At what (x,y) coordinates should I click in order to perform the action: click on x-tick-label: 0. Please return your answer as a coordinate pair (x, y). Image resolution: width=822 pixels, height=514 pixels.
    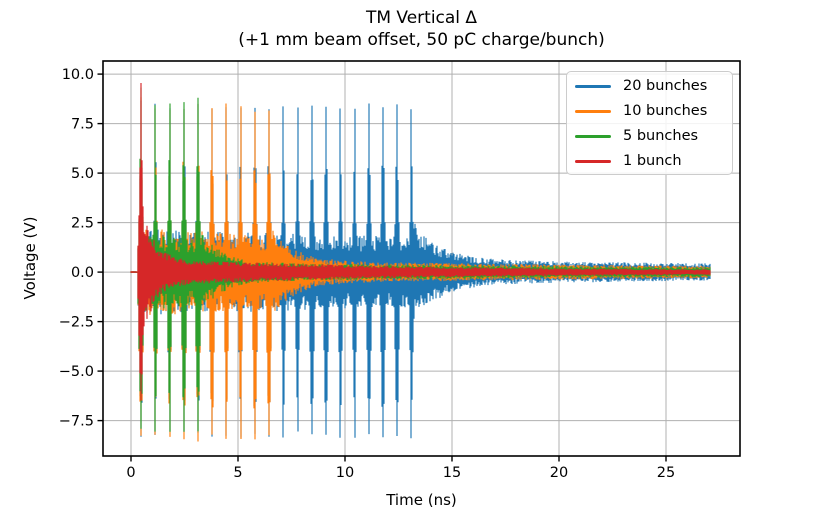
    Looking at the image, I should click on (130, 473).